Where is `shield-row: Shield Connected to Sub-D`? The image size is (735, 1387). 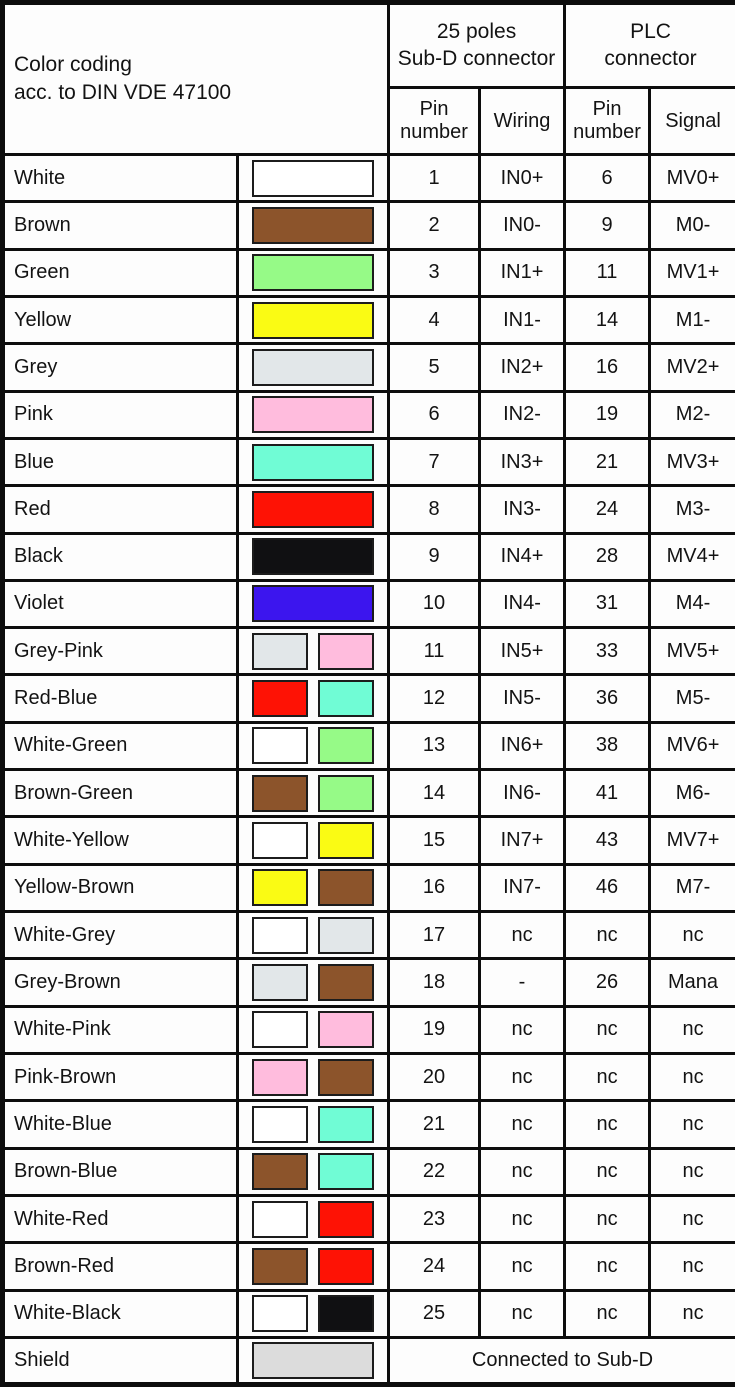
shield-row: Shield Connected to Sub-D is located at coordinates (368, 1361).